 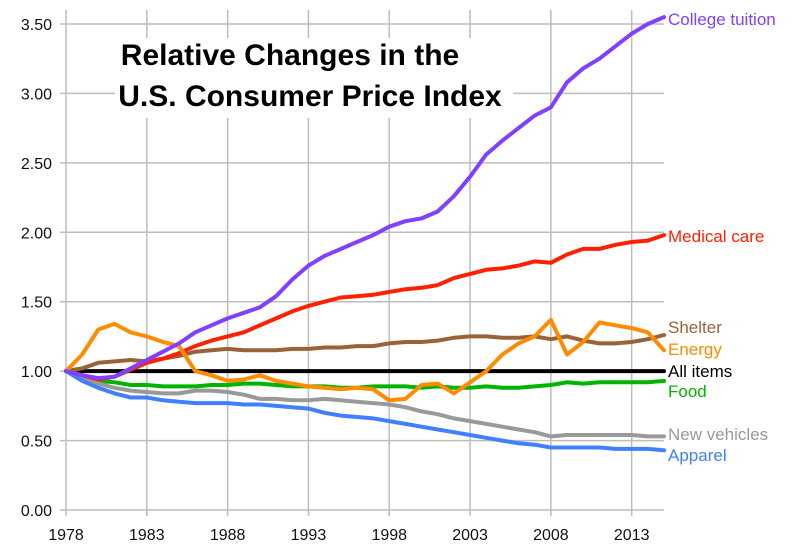 What do you see at coordinates (36, 94) in the screenshot?
I see `y-tick-label: 3.00` at bounding box center [36, 94].